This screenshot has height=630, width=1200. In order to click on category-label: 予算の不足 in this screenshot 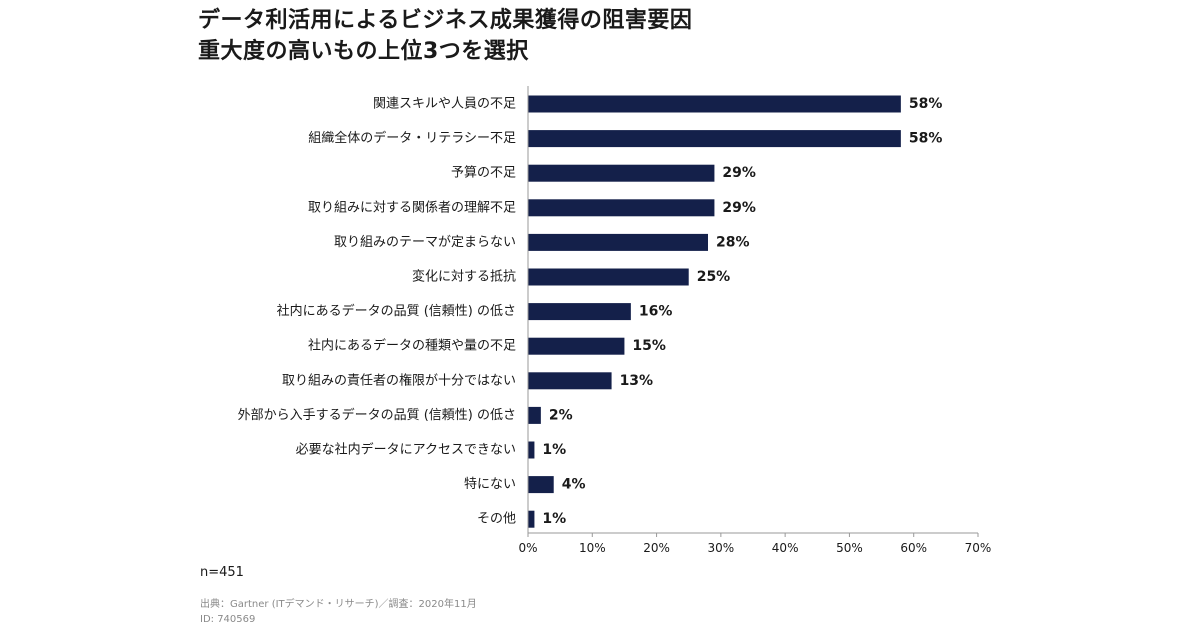, I will do `click(483, 173)`.